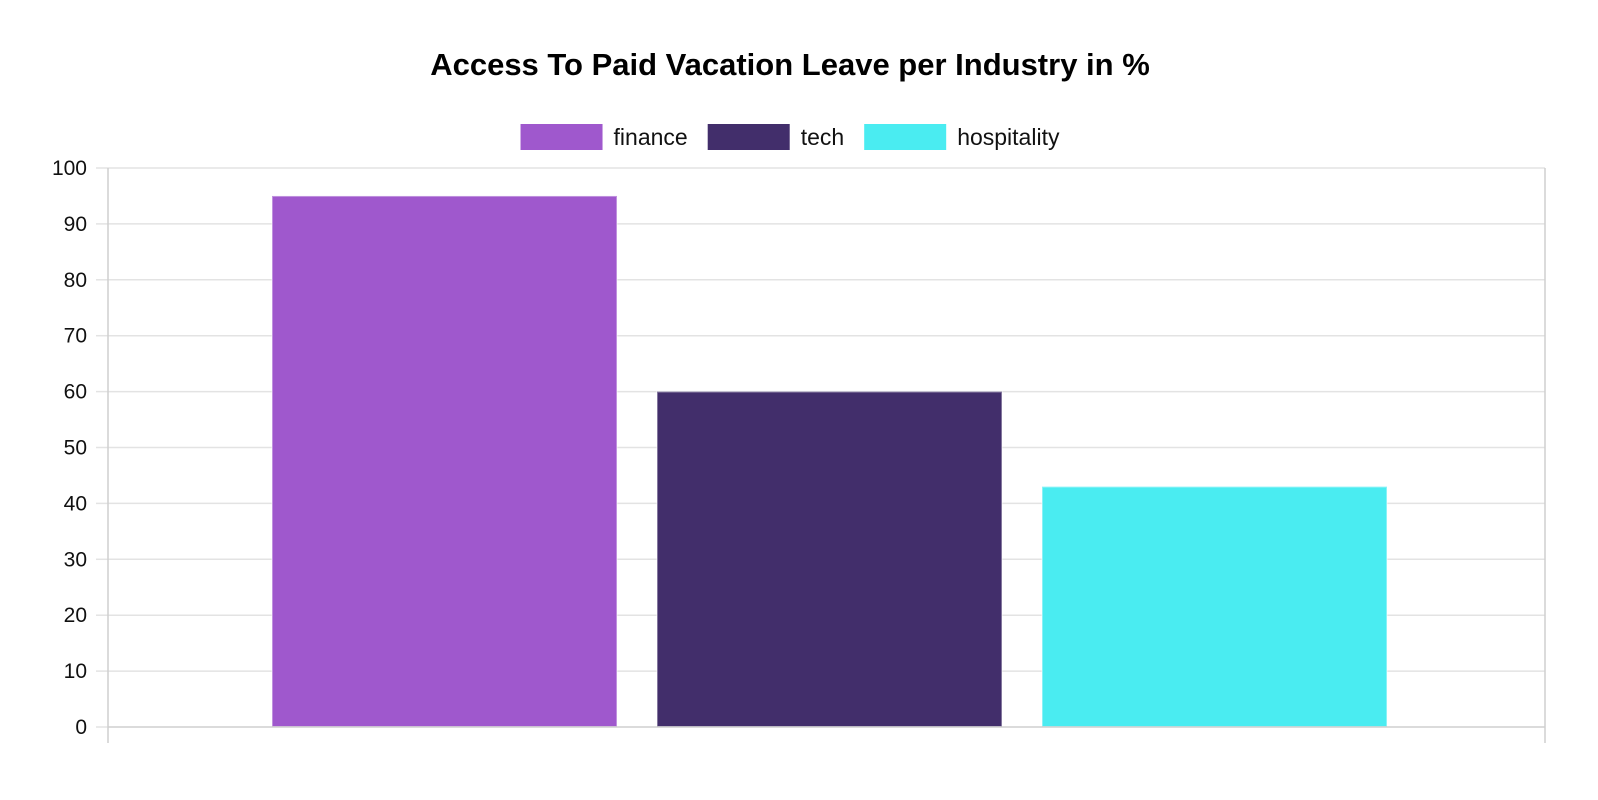  What do you see at coordinates (75, 392) in the screenshot?
I see `y-tick-label: 60` at bounding box center [75, 392].